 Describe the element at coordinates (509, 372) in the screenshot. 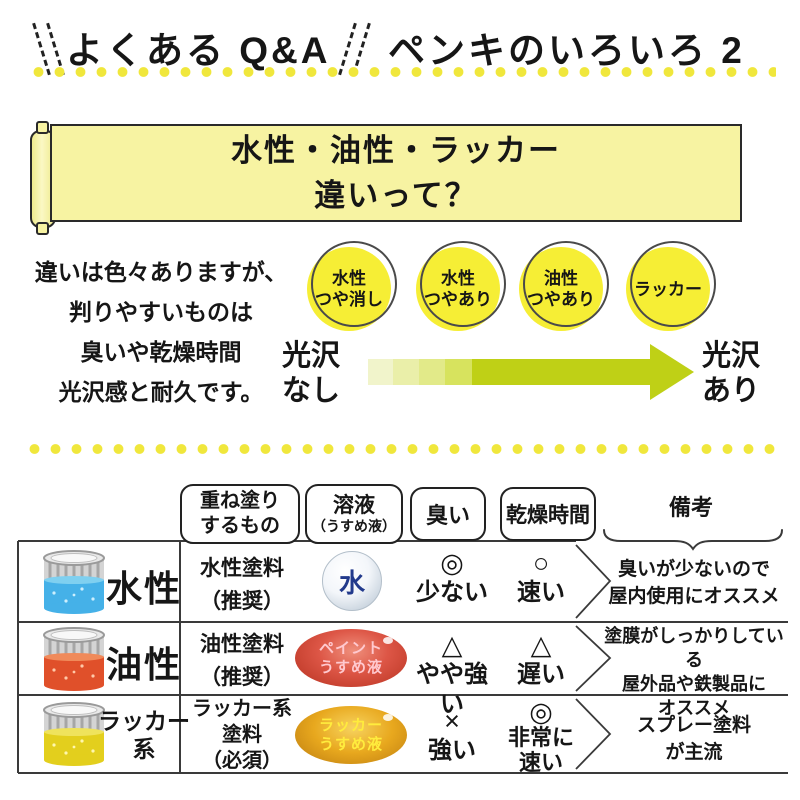

I see `gloss-arrow-icon` at that location.